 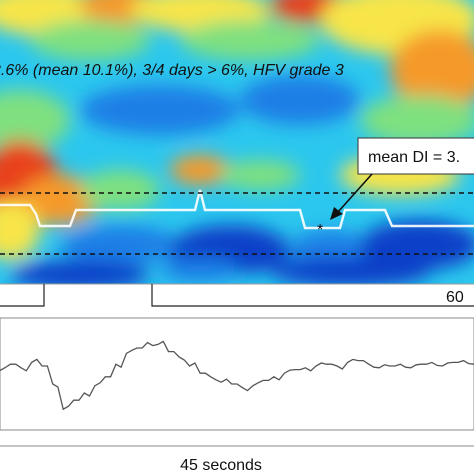 I want to click on callout-arrow-head, so click(x=336, y=213).